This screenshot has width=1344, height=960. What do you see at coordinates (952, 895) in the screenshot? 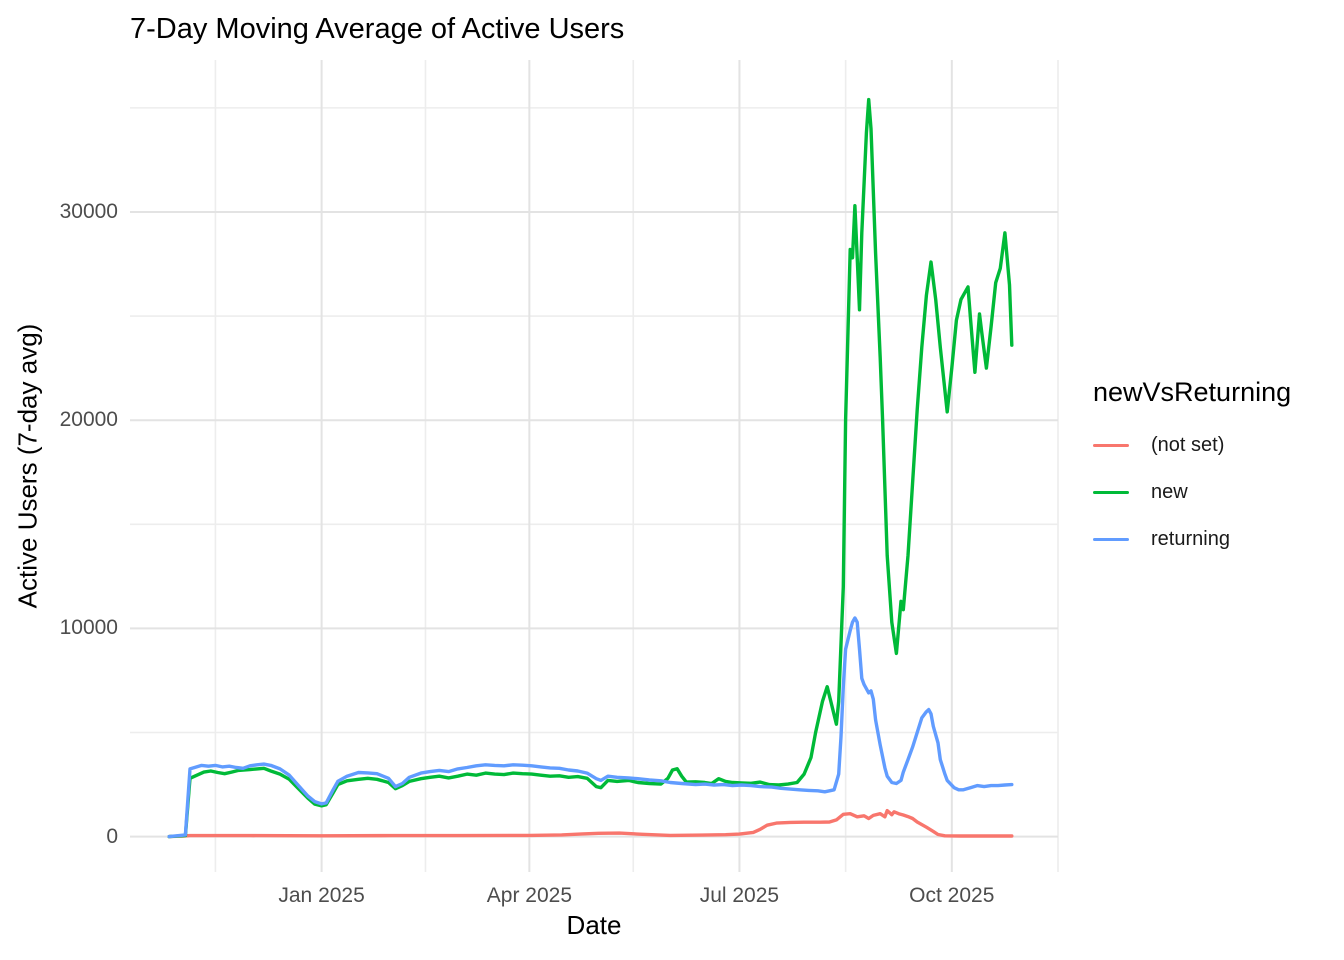
I see `x-tick-label: Oct 2025` at bounding box center [952, 895].